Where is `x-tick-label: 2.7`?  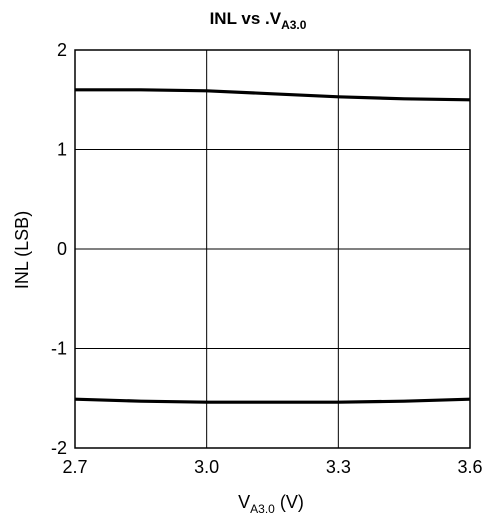 x-tick-label: 2.7 is located at coordinates (74, 467).